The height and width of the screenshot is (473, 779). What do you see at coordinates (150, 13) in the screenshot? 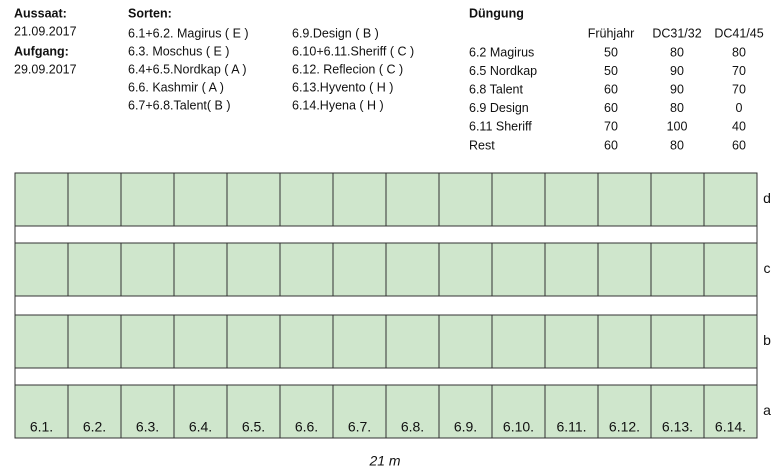
I see `sorten-title: Sorten:` at bounding box center [150, 13].